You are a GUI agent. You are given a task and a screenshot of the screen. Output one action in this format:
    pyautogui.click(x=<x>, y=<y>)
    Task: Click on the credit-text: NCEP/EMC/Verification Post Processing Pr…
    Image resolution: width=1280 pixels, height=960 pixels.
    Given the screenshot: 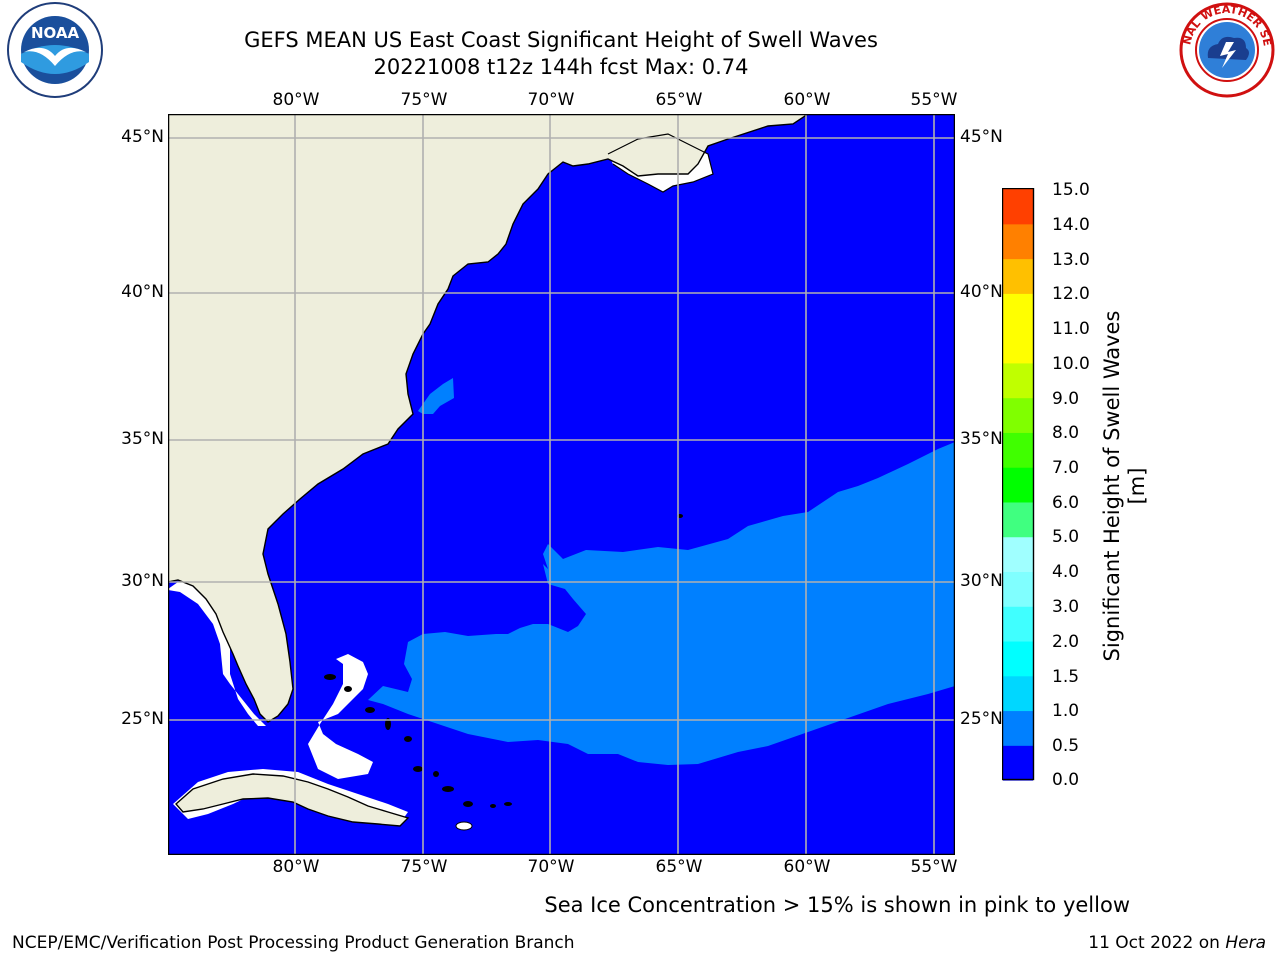 What is the action you would take?
    pyautogui.click(x=293, y=943)
    